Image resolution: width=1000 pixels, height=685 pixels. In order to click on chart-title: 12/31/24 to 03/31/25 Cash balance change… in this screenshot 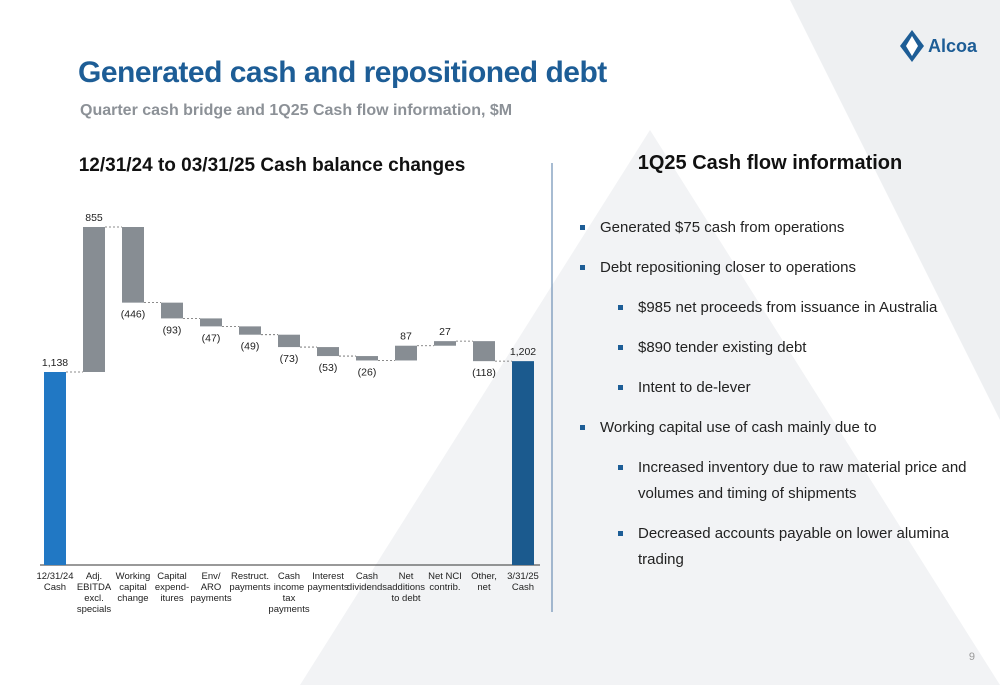, I will do `click(272, 165)`.